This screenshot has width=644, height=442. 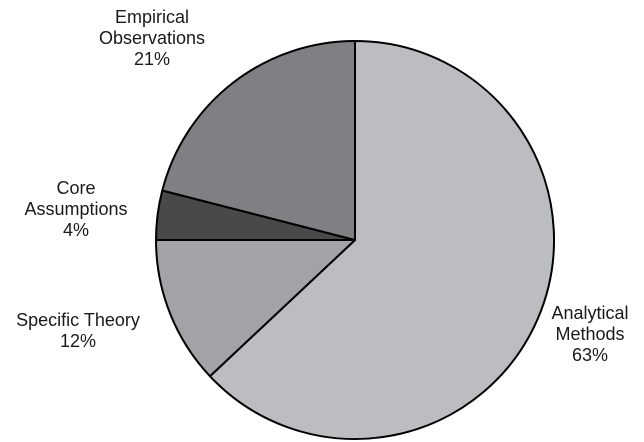 What do you see at coordinates (76, 230) in the screenshot?
I see `pie-value-label-core-assumptions: 4%` at bounding box center [76, 230].